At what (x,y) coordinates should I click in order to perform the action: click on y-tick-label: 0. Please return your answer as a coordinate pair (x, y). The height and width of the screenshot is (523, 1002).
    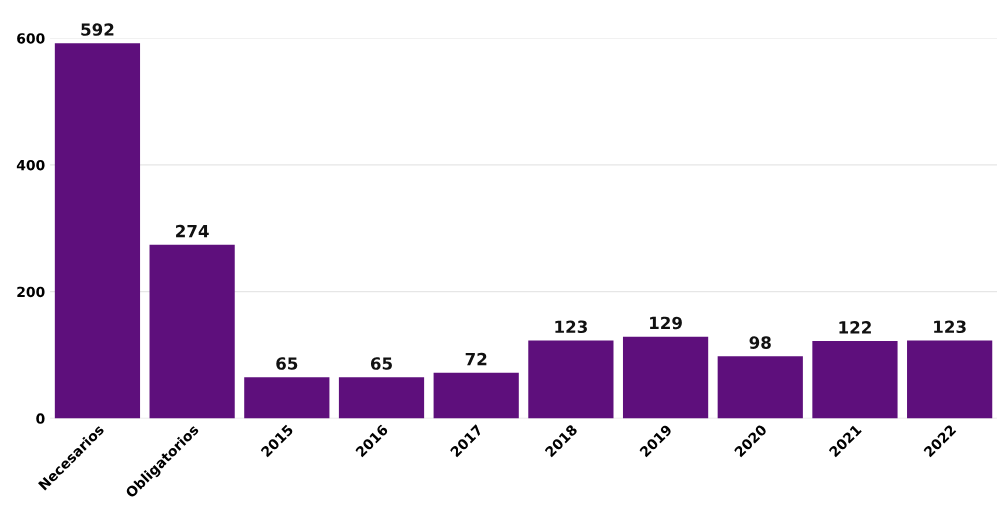
    Looking at the image, I should click on (40, 418).